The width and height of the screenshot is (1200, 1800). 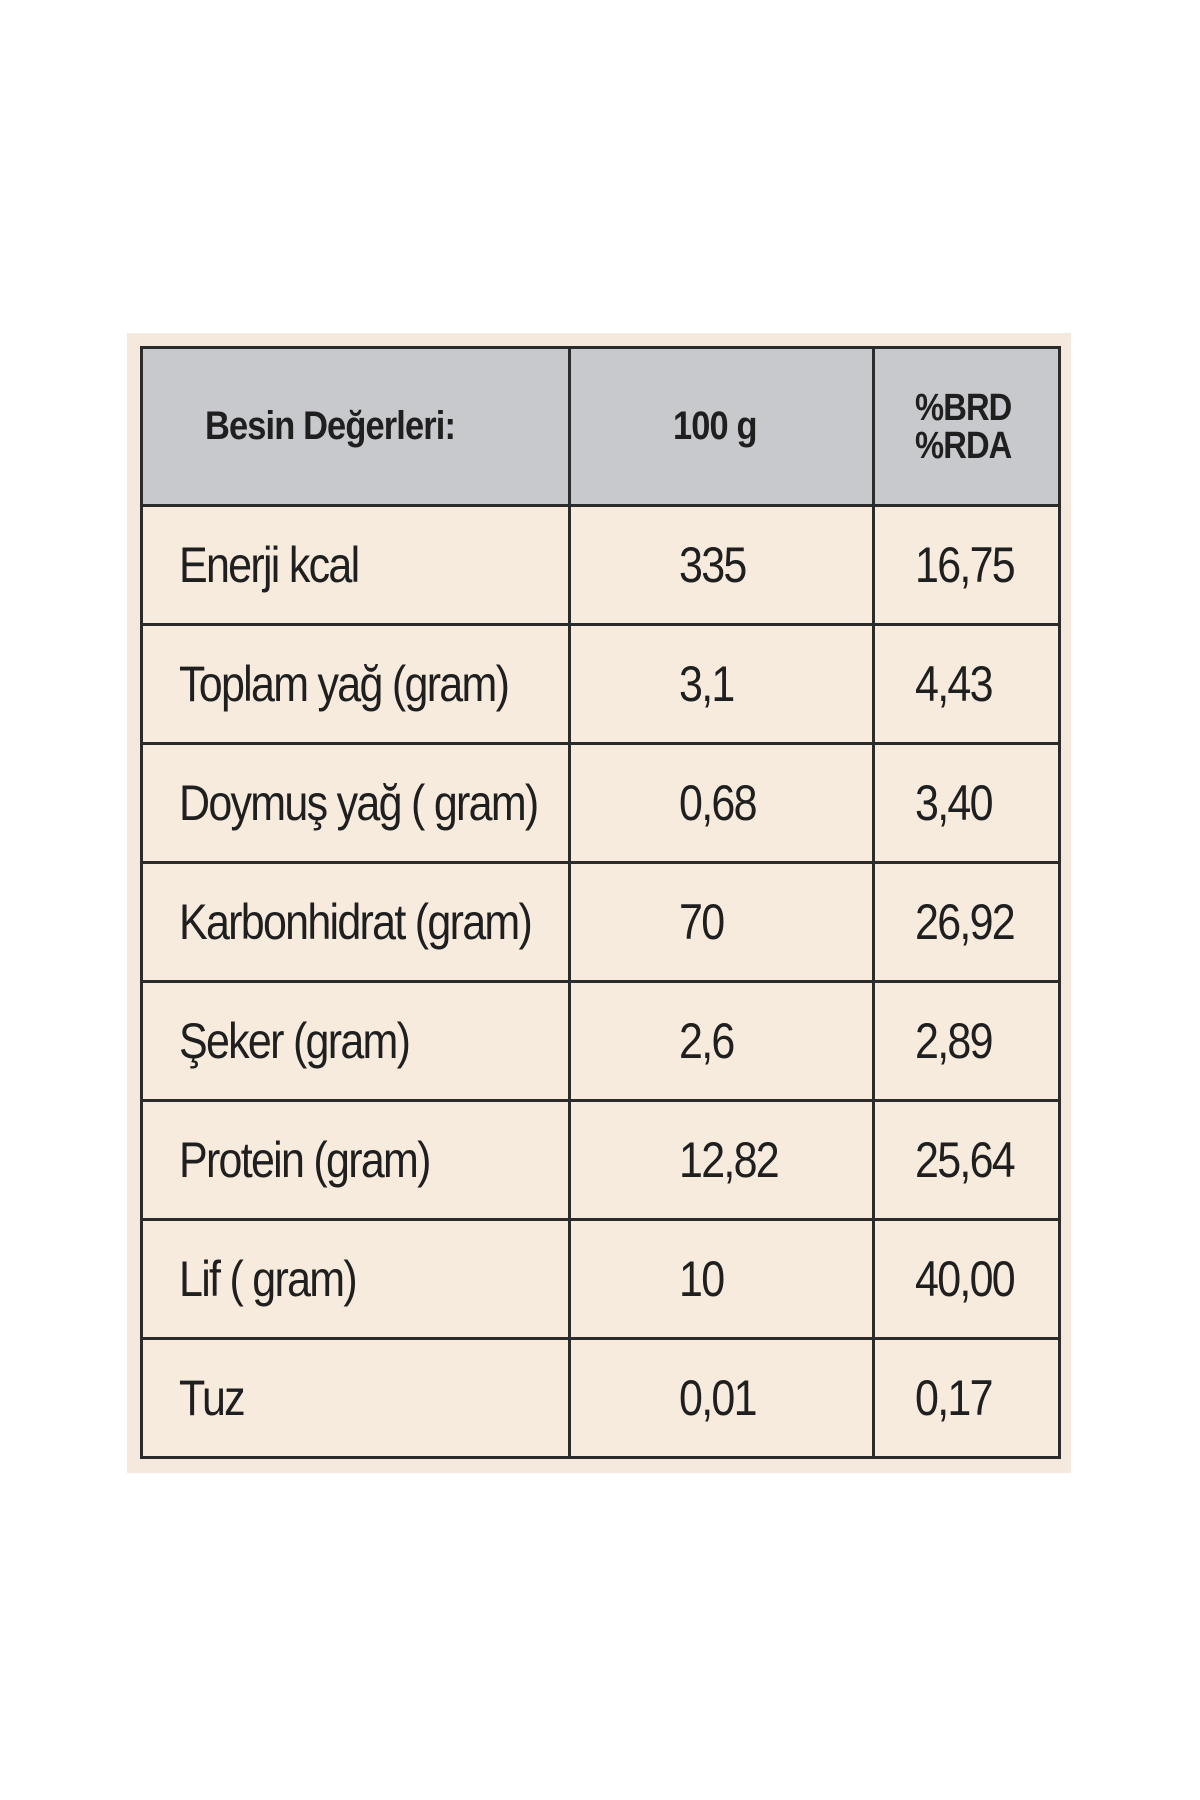 What do you see at coordinates (721, 1041) in the screenshot?
I see `nutrient-amount: 2,6` at bounding box center [721, 1041].